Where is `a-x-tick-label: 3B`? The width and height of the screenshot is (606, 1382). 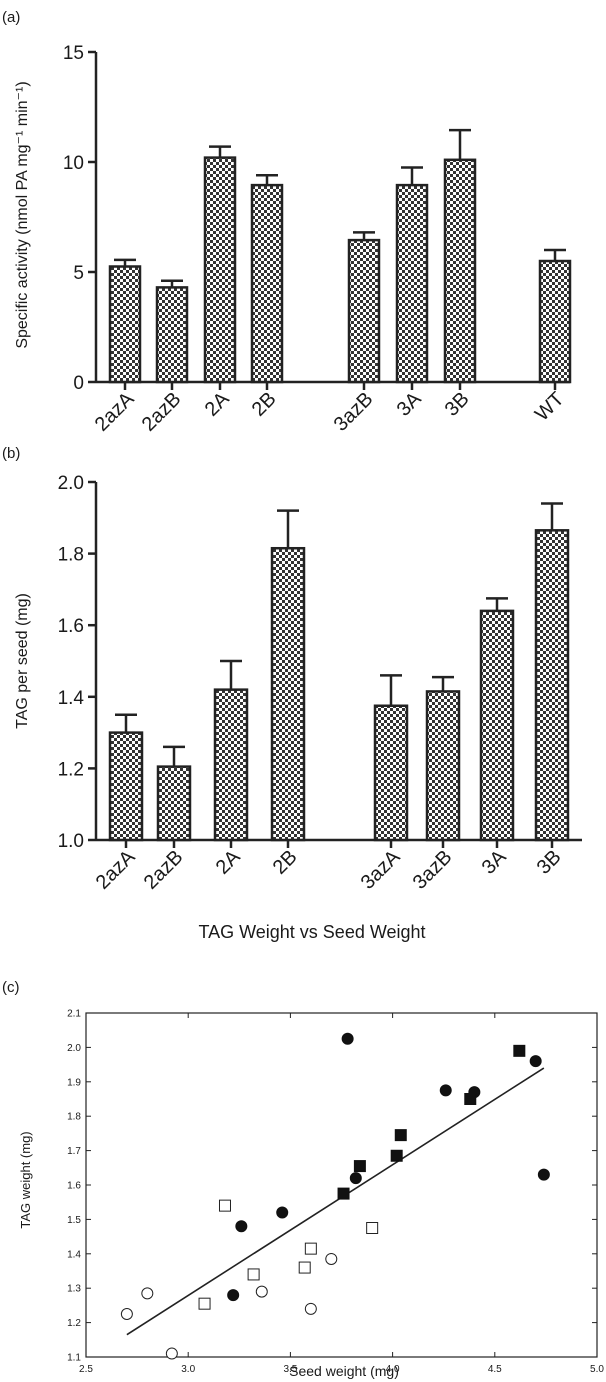 a-x-tick-label: 3B is located at coordinates (457, 404).